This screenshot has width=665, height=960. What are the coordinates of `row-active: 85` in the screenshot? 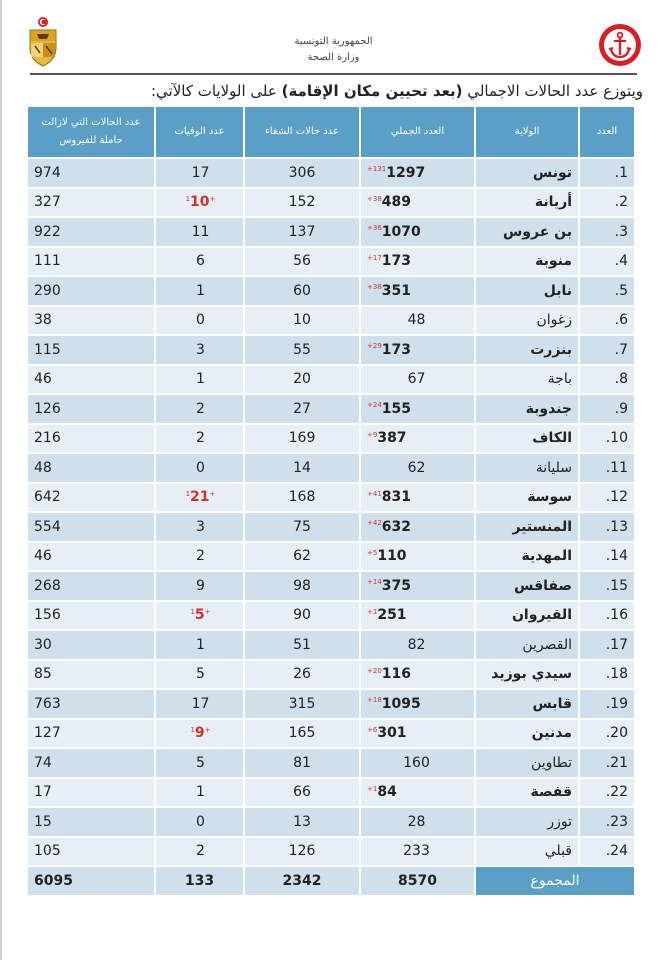 It's located at (90, 673).